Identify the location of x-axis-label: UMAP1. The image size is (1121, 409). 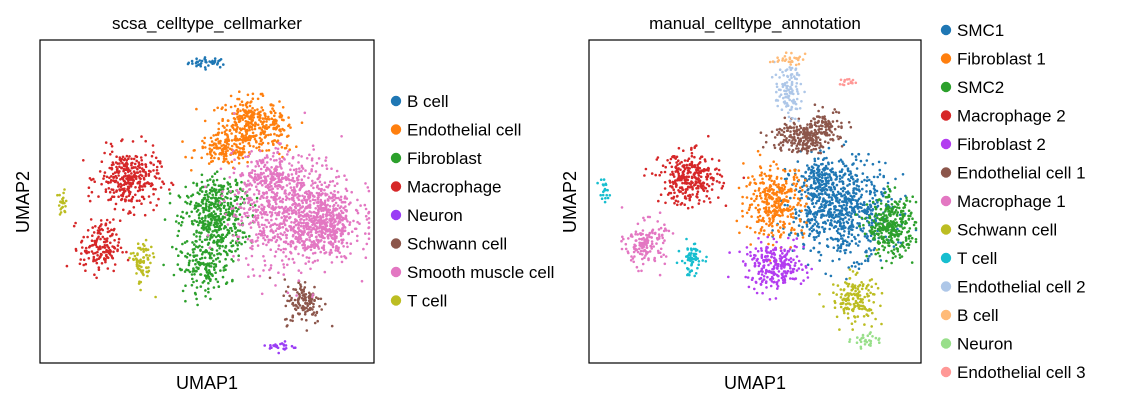
(755, 383).